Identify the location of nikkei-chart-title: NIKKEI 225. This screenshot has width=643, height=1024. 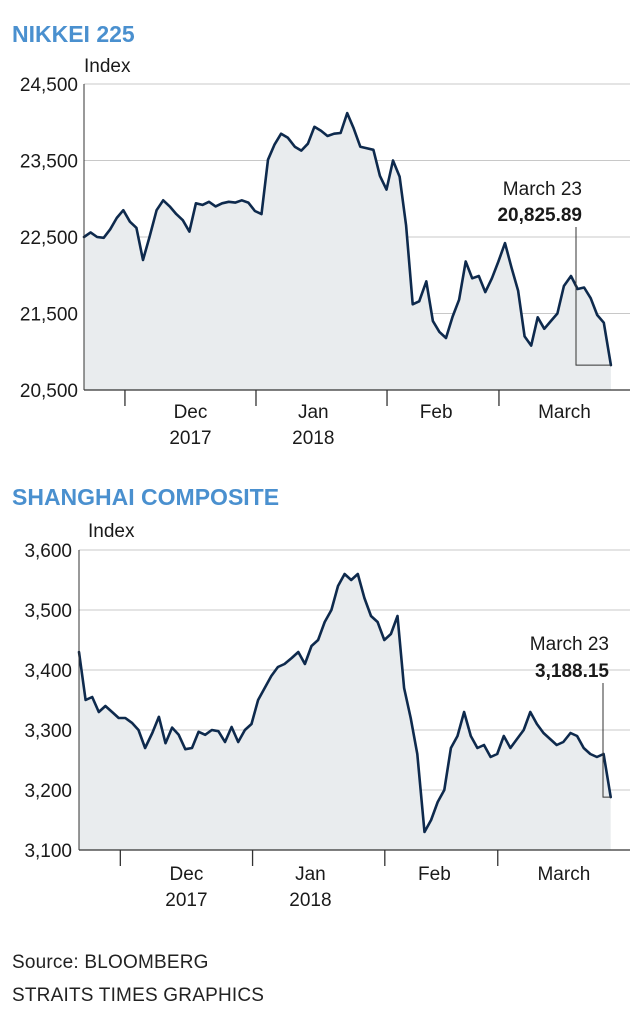
(73, 34).